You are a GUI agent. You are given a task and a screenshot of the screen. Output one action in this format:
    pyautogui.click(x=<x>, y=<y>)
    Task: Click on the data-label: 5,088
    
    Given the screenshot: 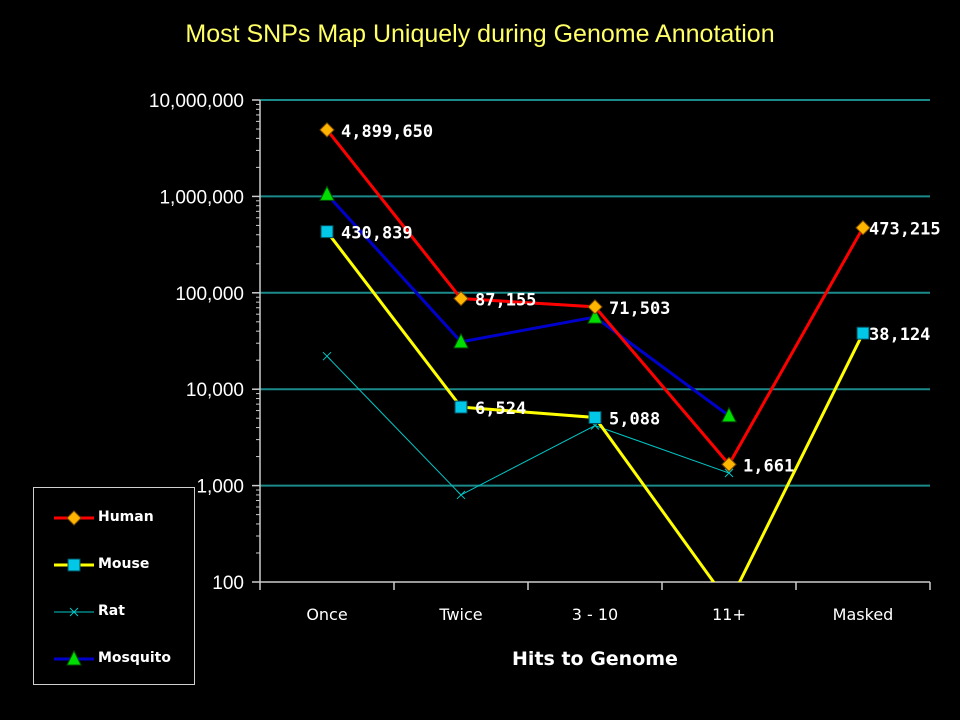 What is the action you would take?
    pyautogui.click(x=634, y=419)
    